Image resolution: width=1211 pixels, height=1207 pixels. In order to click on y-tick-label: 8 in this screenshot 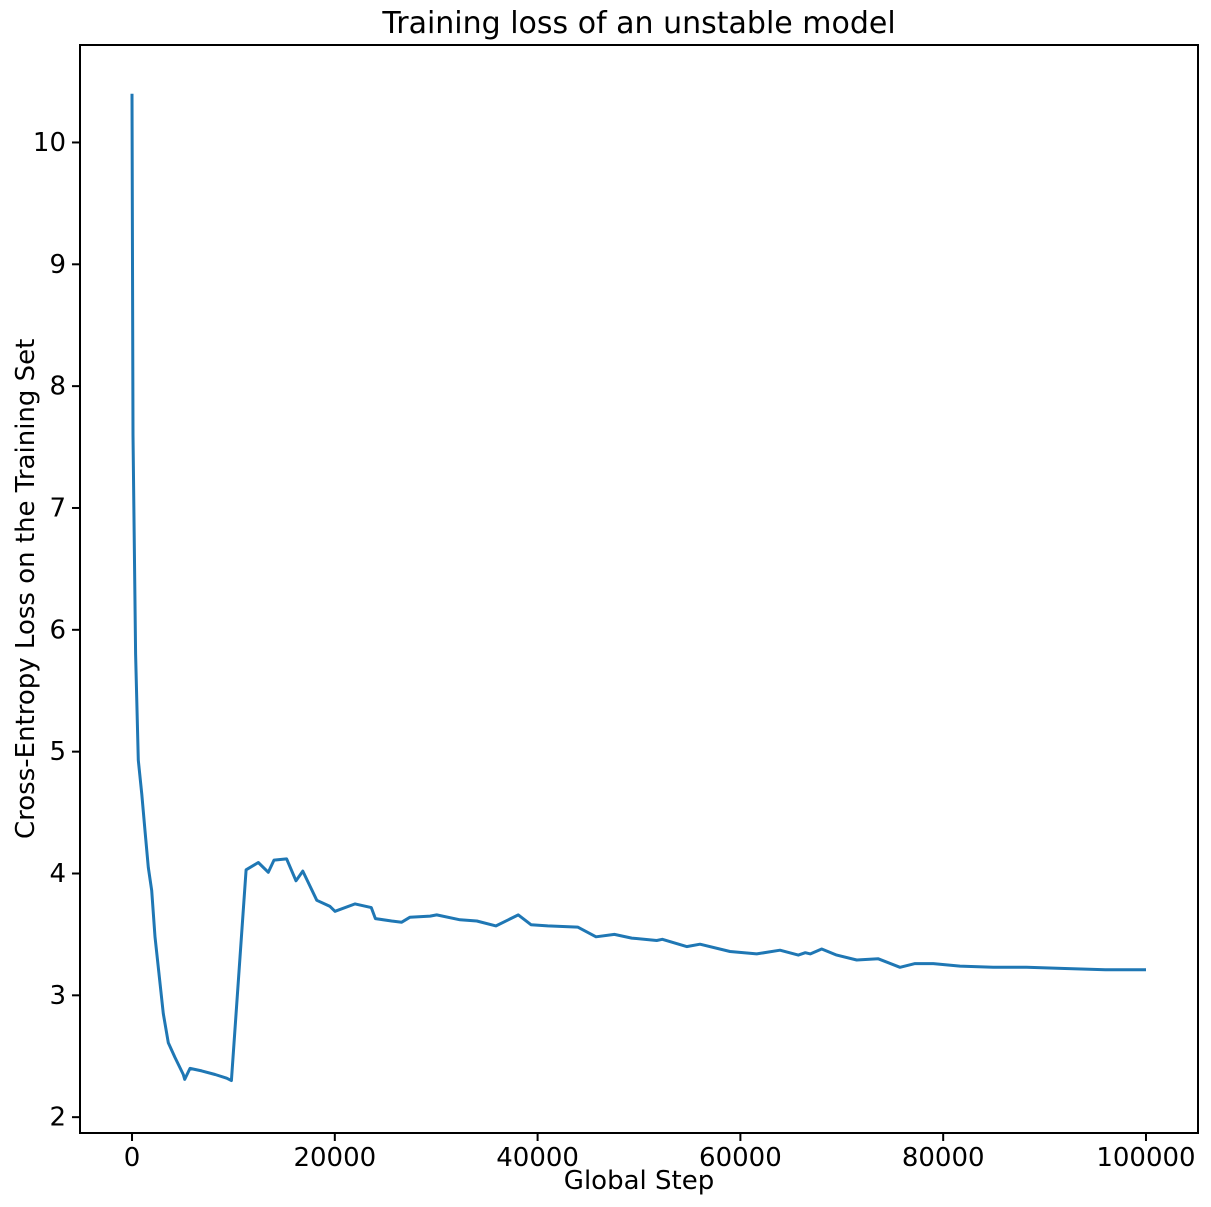, I will do `click(57, 387)`.